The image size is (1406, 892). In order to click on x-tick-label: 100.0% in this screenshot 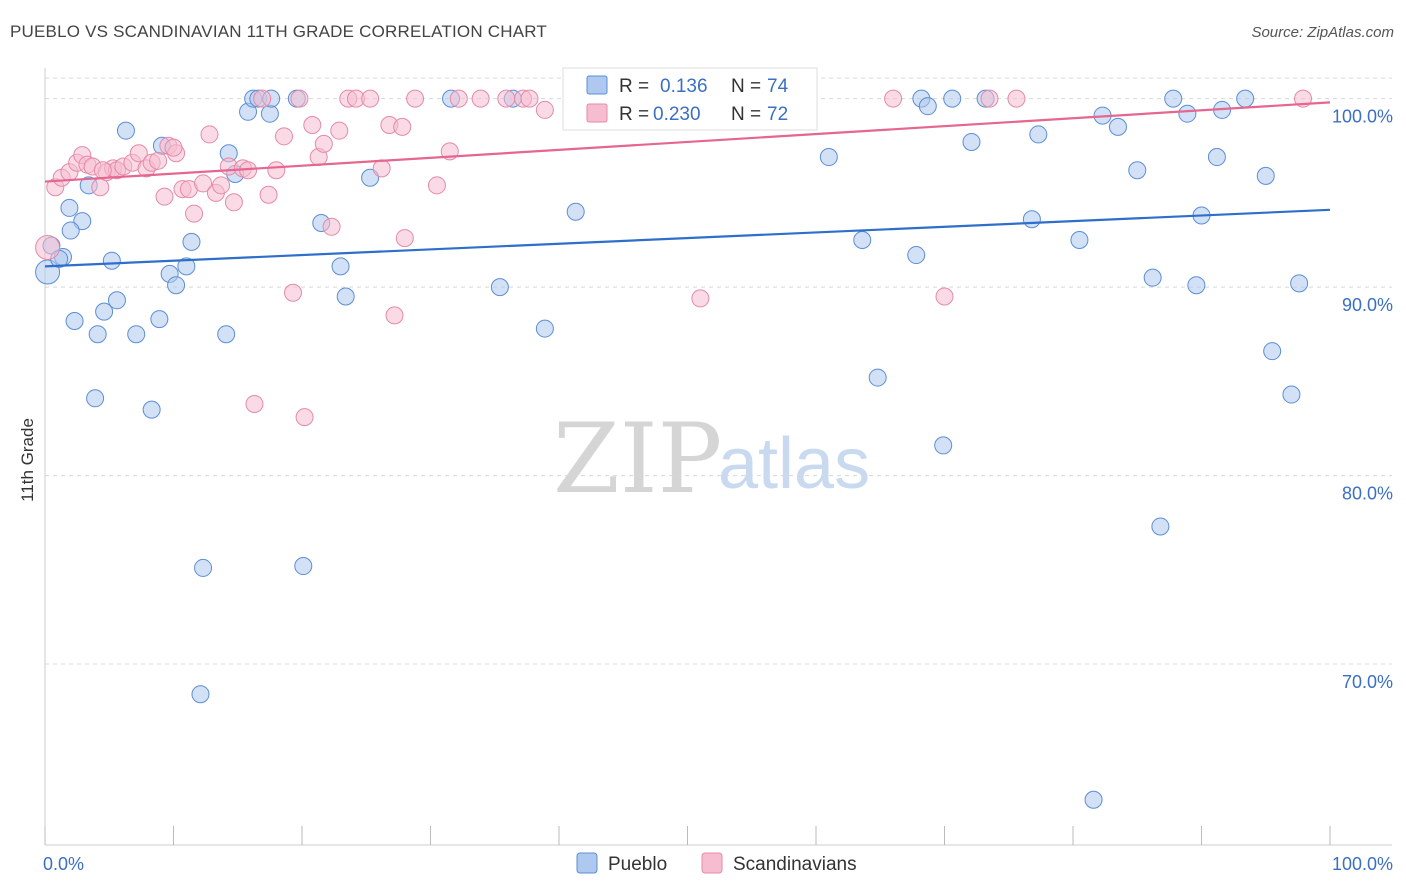, I will do `click(1362, 864)`.